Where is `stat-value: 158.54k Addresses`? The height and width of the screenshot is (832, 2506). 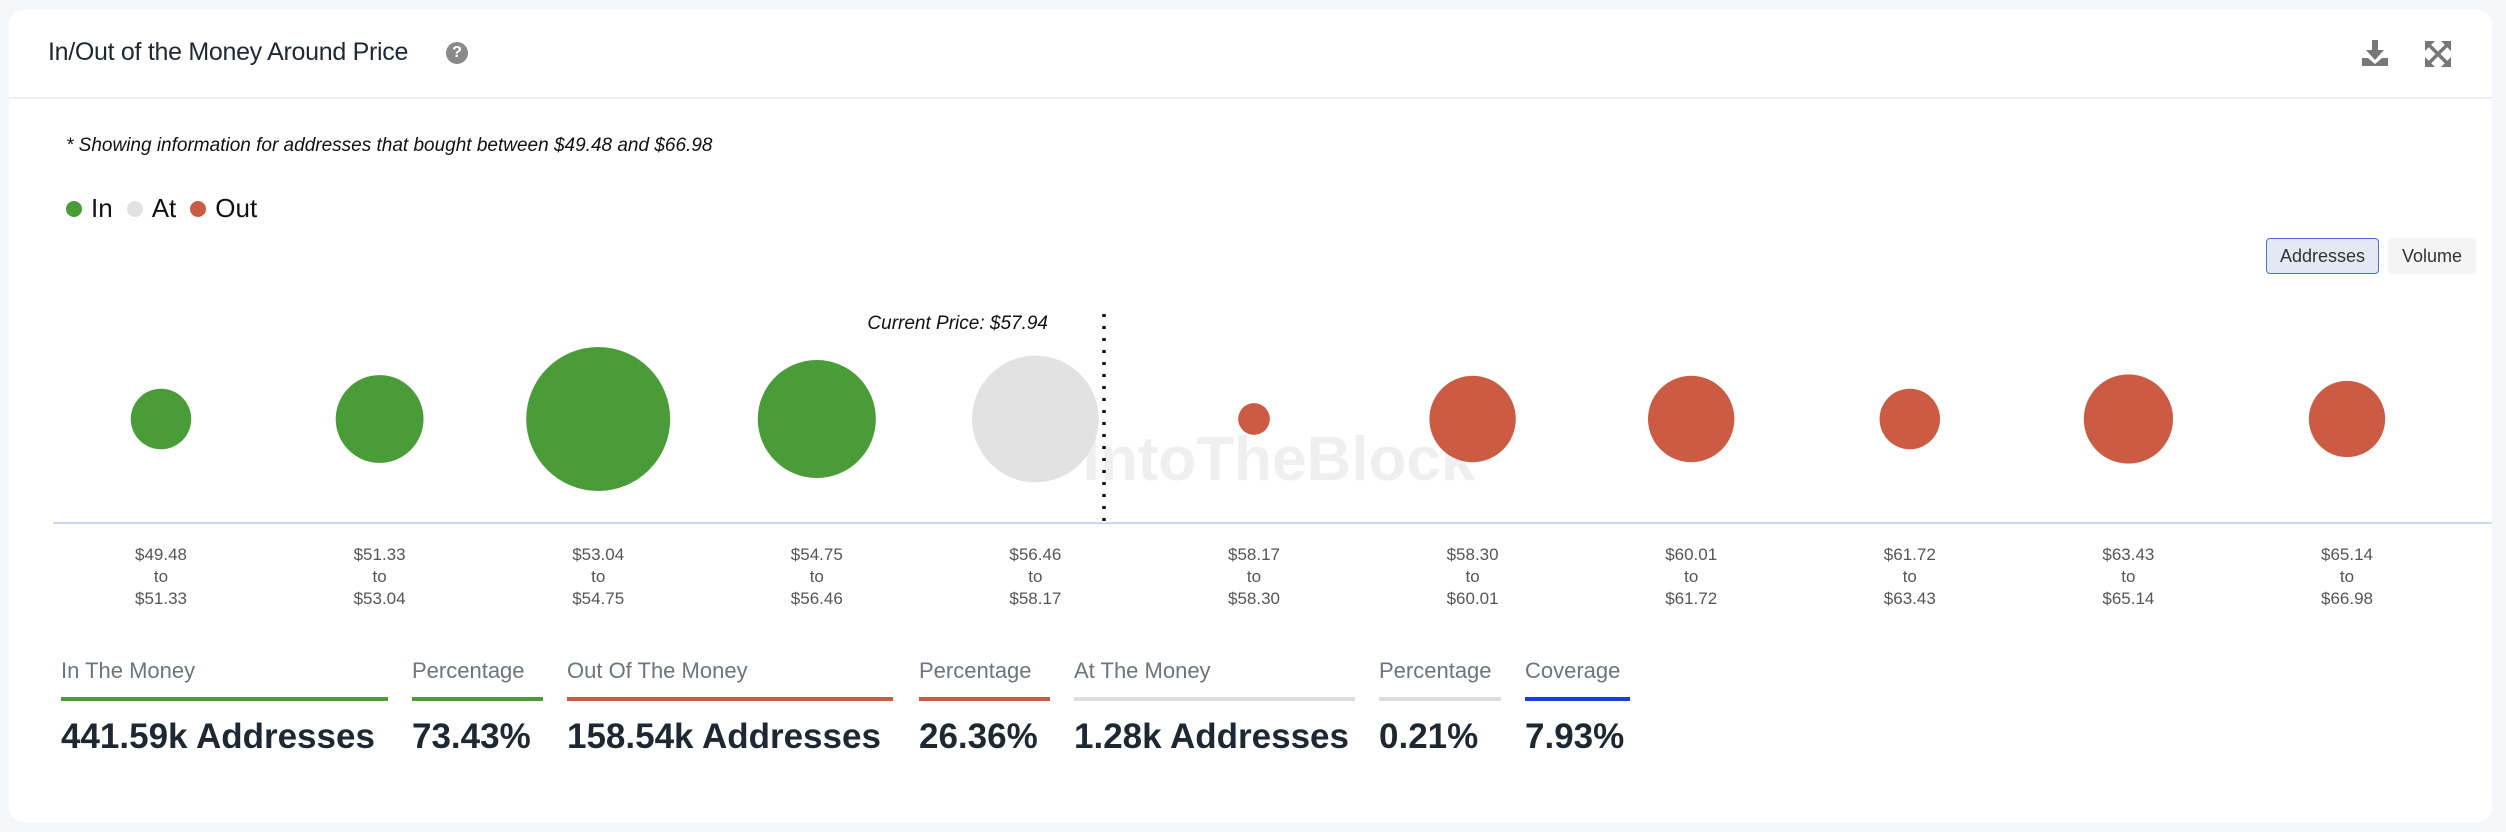 stat-value: 158.54k Addresses is located at coordinates (724, 736).